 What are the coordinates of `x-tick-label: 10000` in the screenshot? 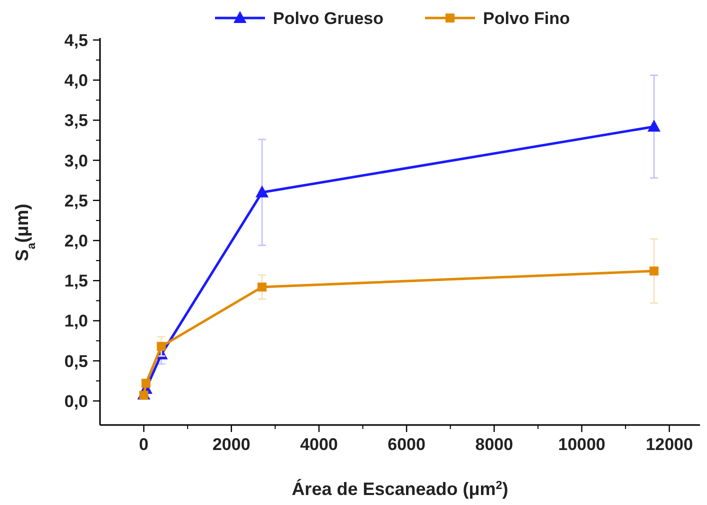 It's located at (582, 444).